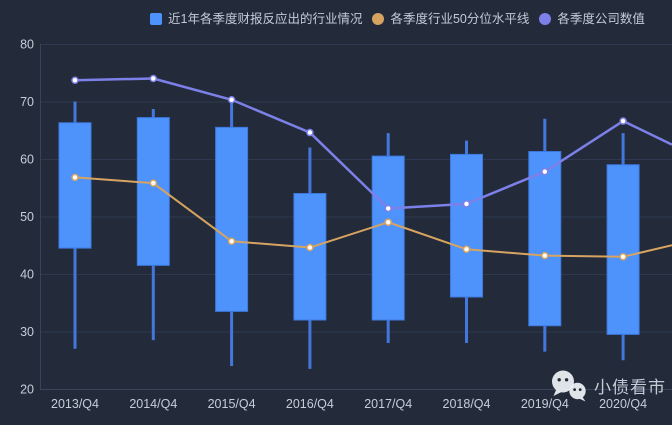 Image resolution: width=672 pixels, height=425 pixels. Describe the element at coordinates (466, 204) in the screenshot. I see `company-line-point-2018-q4` at that location.